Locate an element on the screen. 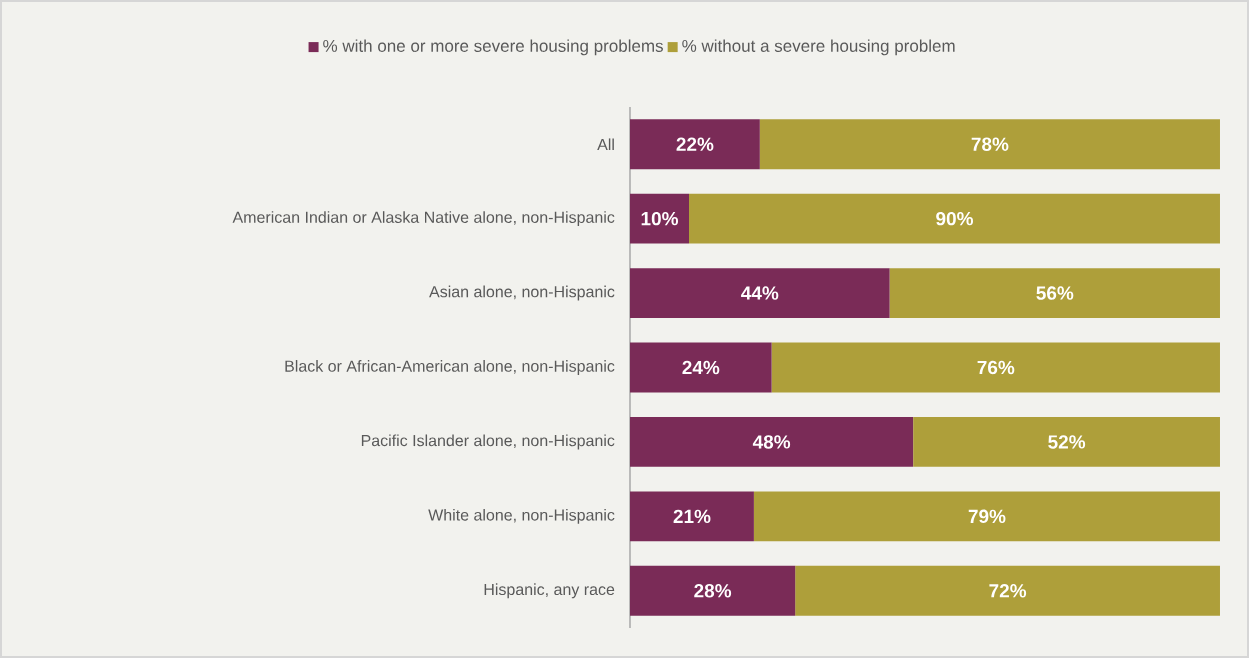 The image size is (1249, 658). data-label: 52% is located at coordinates (1067, 442).